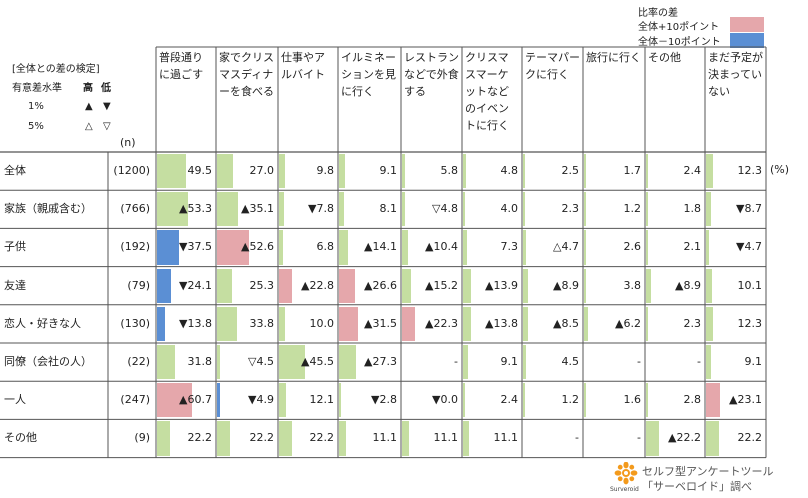 The image size is (808, 498). What do you see at coordinates (745, 400) in the screenshot?
I see `value-label: ▲23.1` at bounding box center [745, 400].